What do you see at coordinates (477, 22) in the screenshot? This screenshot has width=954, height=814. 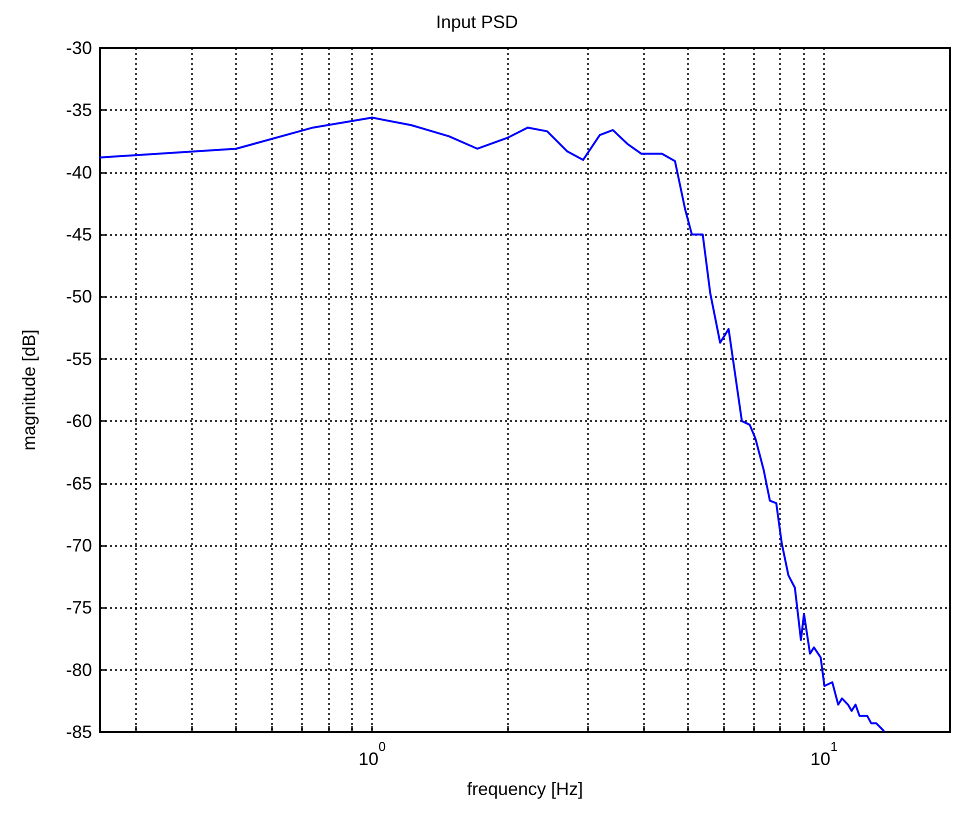 I see `chart-title: Input PSD` at bounding box center [477, 22].